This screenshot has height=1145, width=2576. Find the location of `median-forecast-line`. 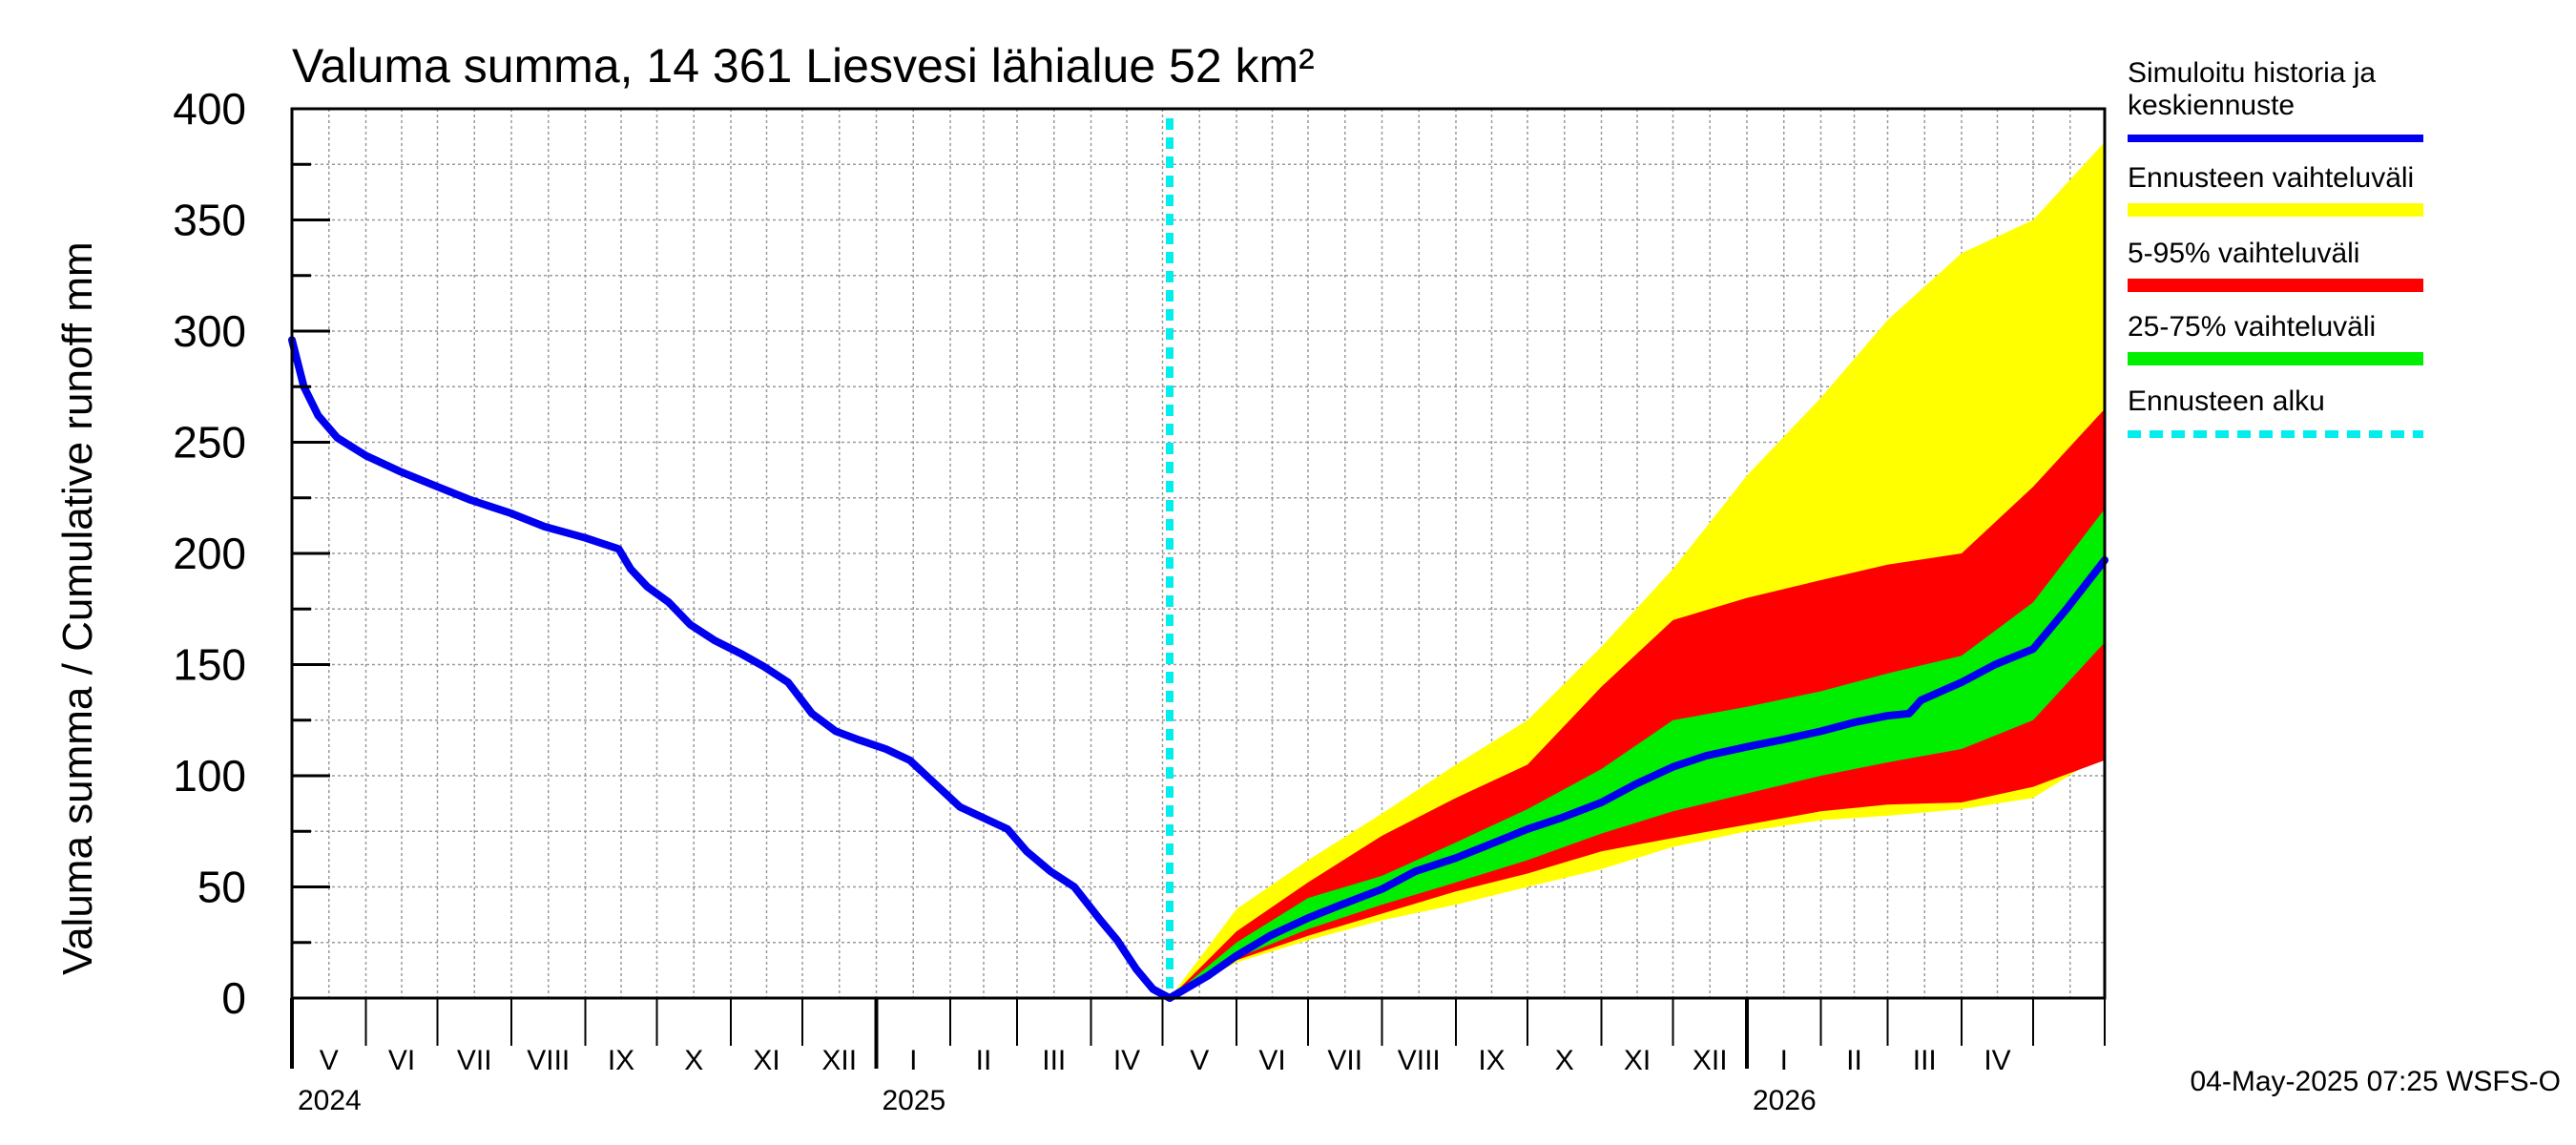

median-forecast-line is located at coordinates (1637, 779).